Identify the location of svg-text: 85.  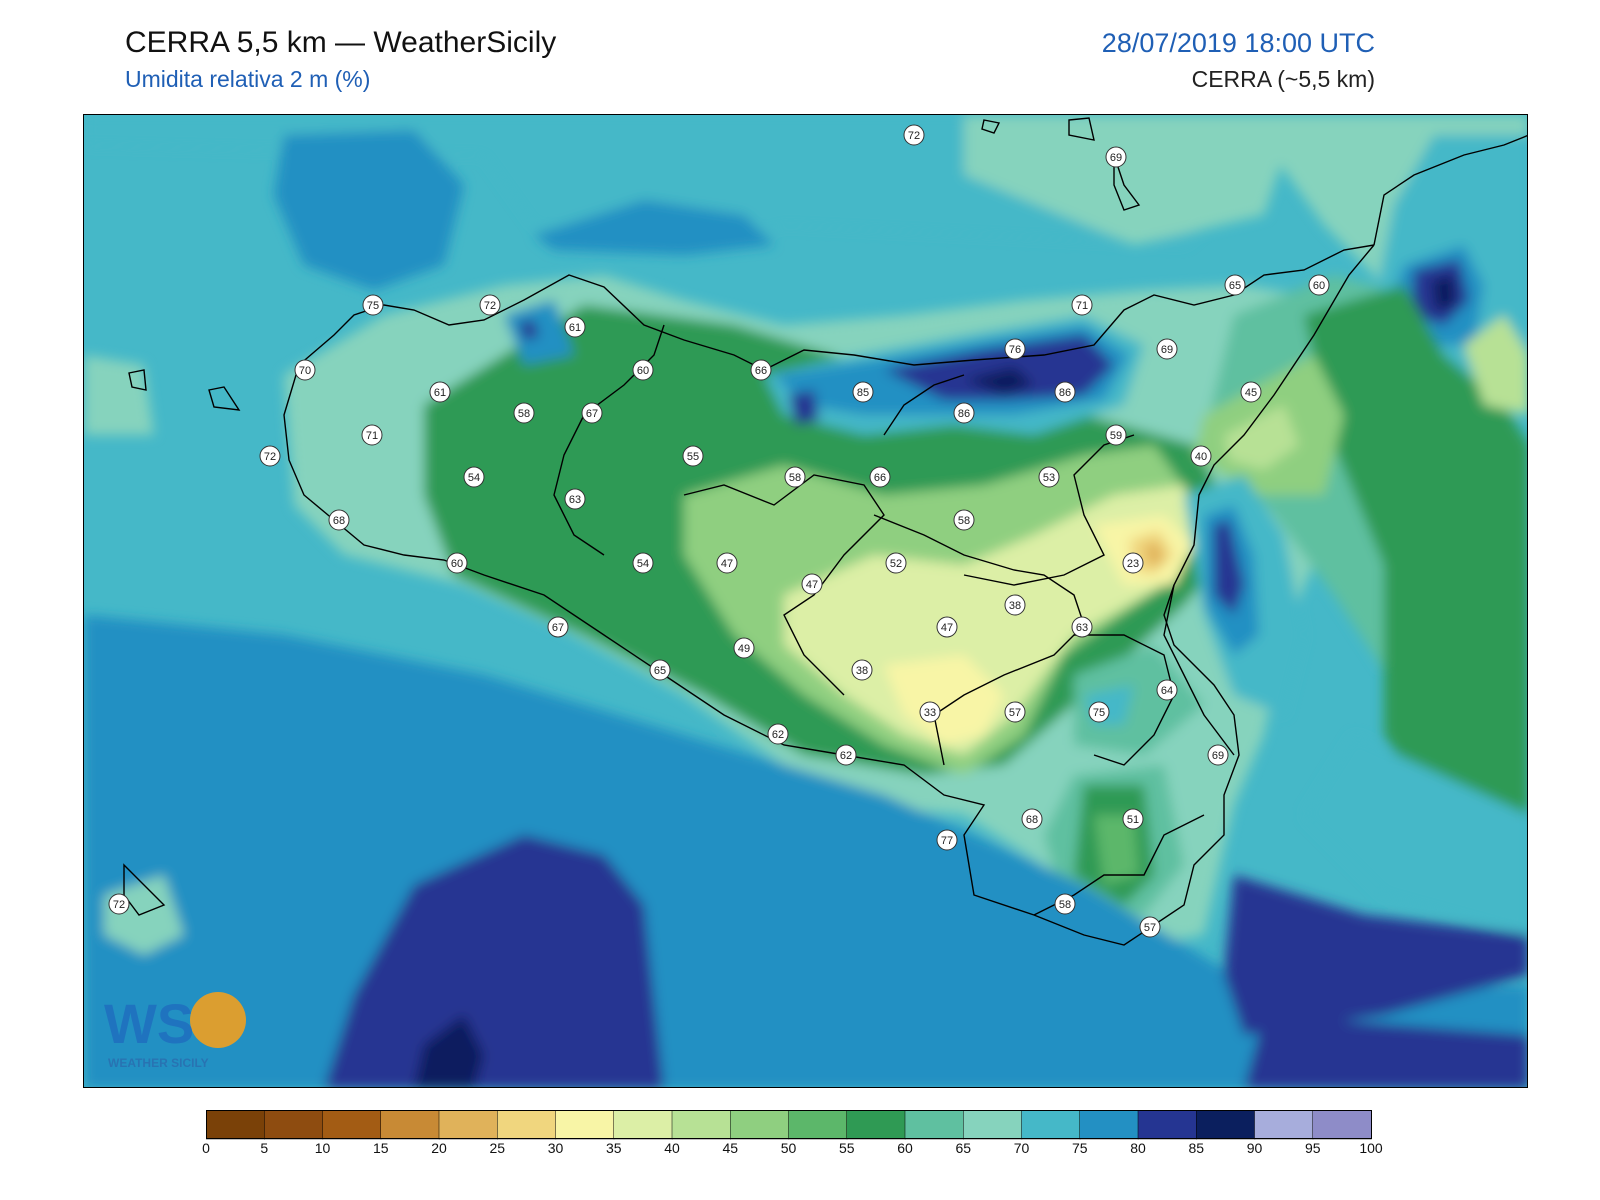
(863, 393).